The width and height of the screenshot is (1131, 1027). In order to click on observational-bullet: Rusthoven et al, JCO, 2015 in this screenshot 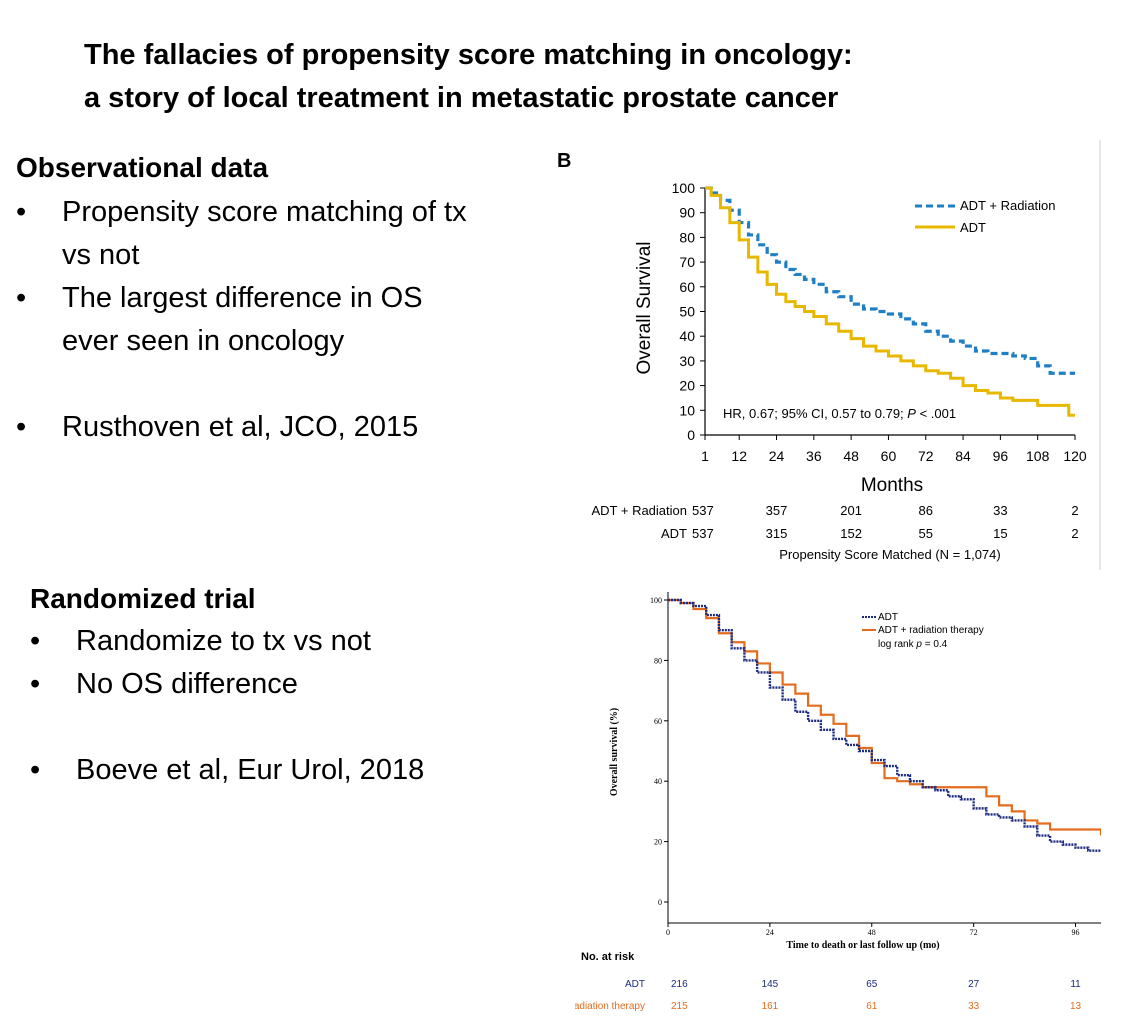, I will do `click(251, 427)`.